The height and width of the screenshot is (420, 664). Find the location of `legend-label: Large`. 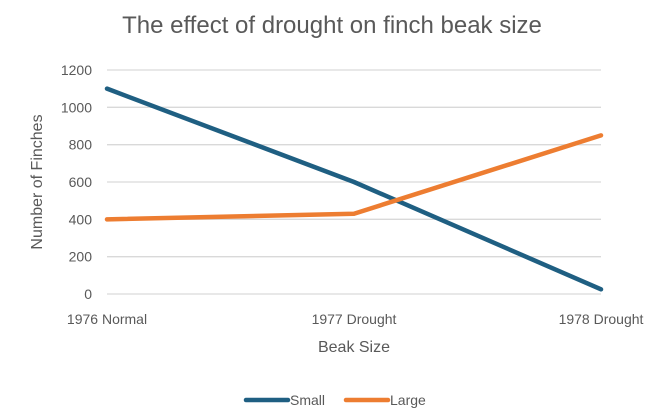

legend-label: Large is located at coordinates (408, 400).